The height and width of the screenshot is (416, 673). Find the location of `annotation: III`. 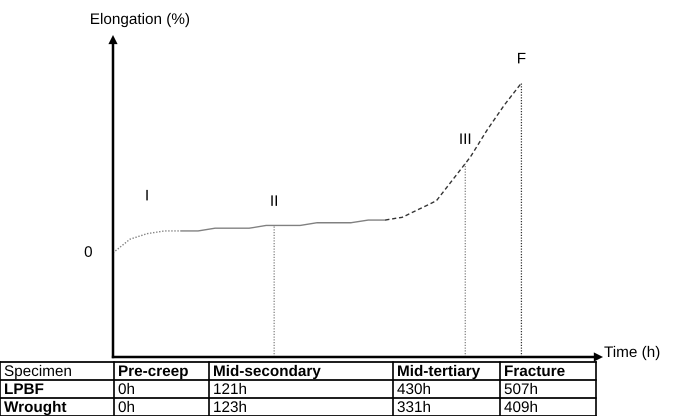

annotation: III is located at coordinates (465, 138).